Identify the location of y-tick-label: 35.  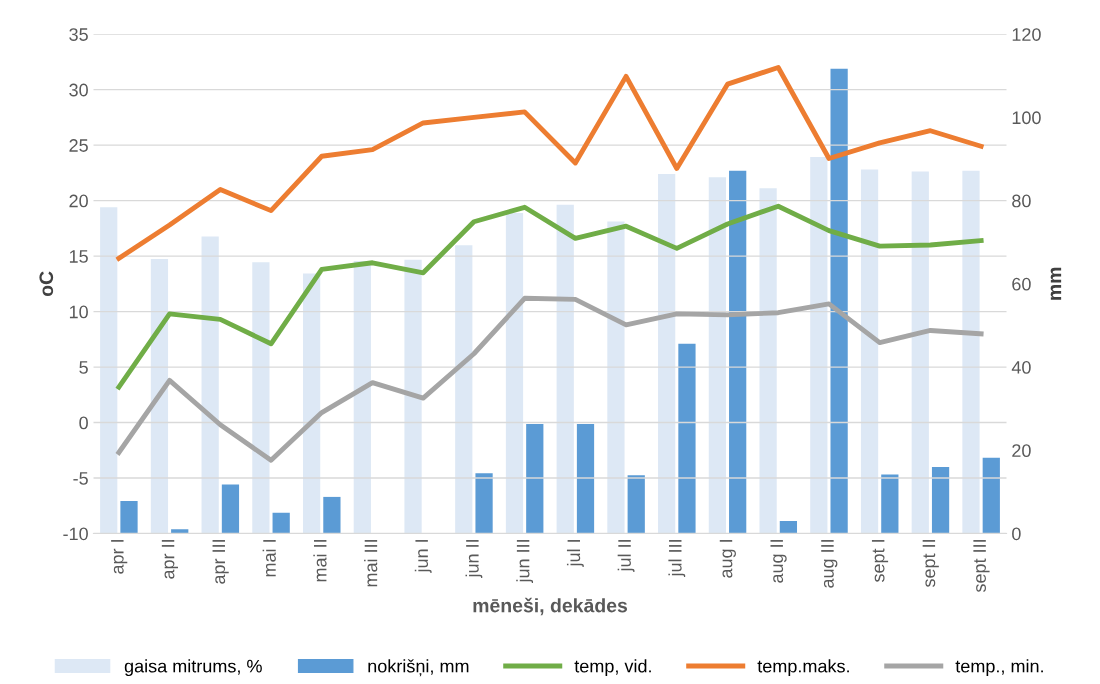
(78, 34).